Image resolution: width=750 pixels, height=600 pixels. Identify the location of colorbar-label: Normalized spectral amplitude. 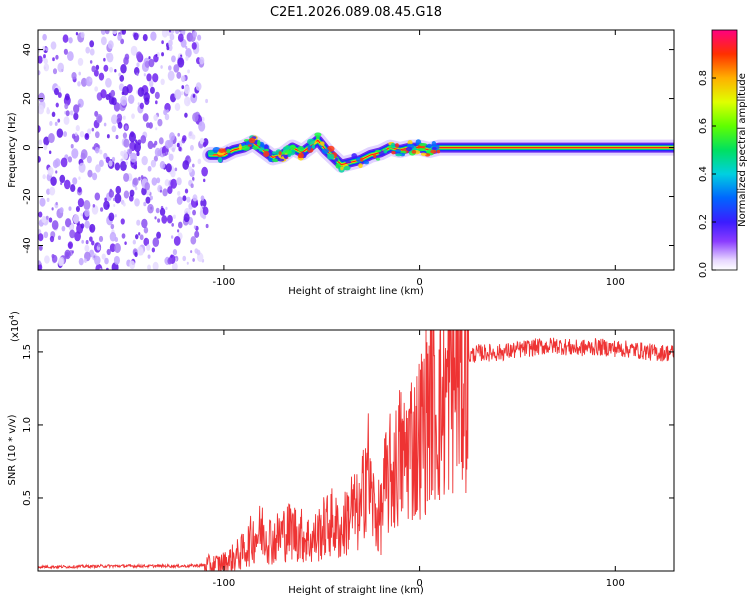
(742, 150).